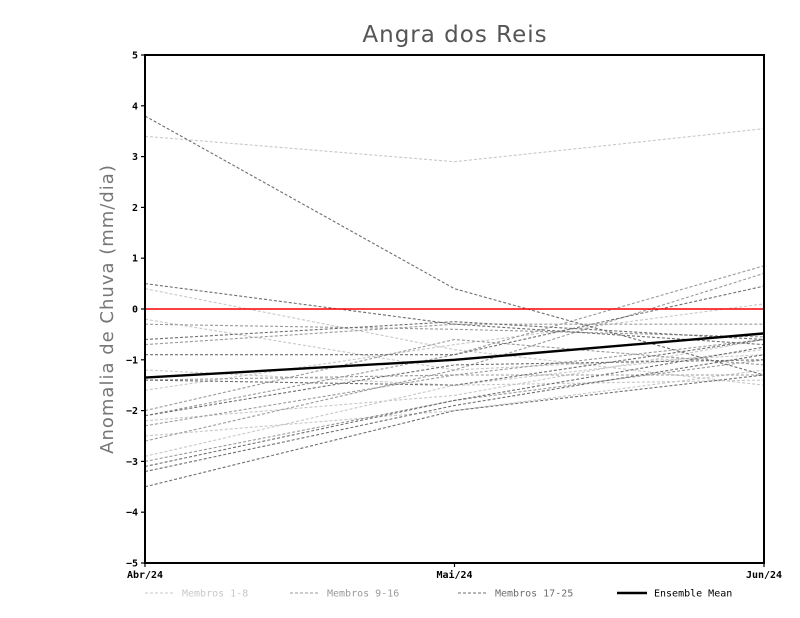 This screenshot has height=618, width=800. I want to click on y-tick-label: −5, so click(132, 564).